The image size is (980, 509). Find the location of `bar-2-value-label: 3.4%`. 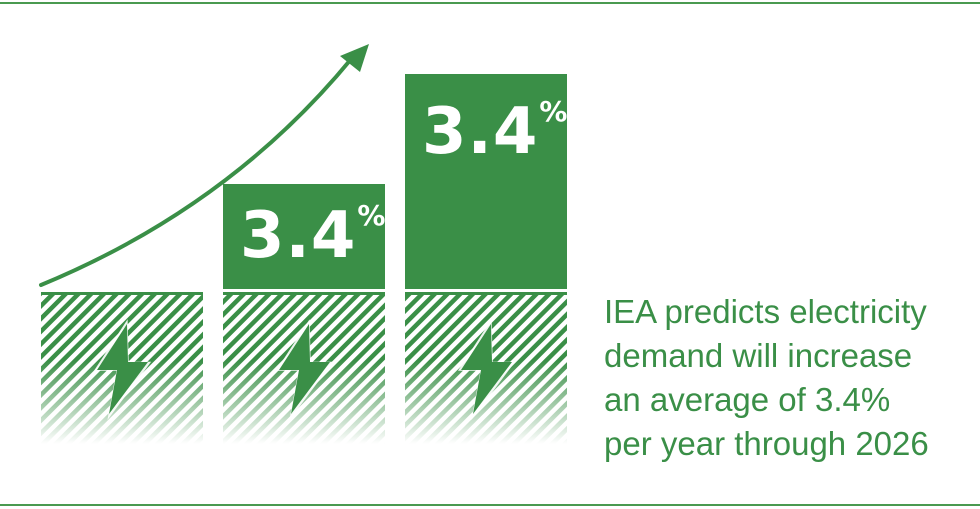

bar-2-value-label: 3.4% is located at coordinates (313, 235).